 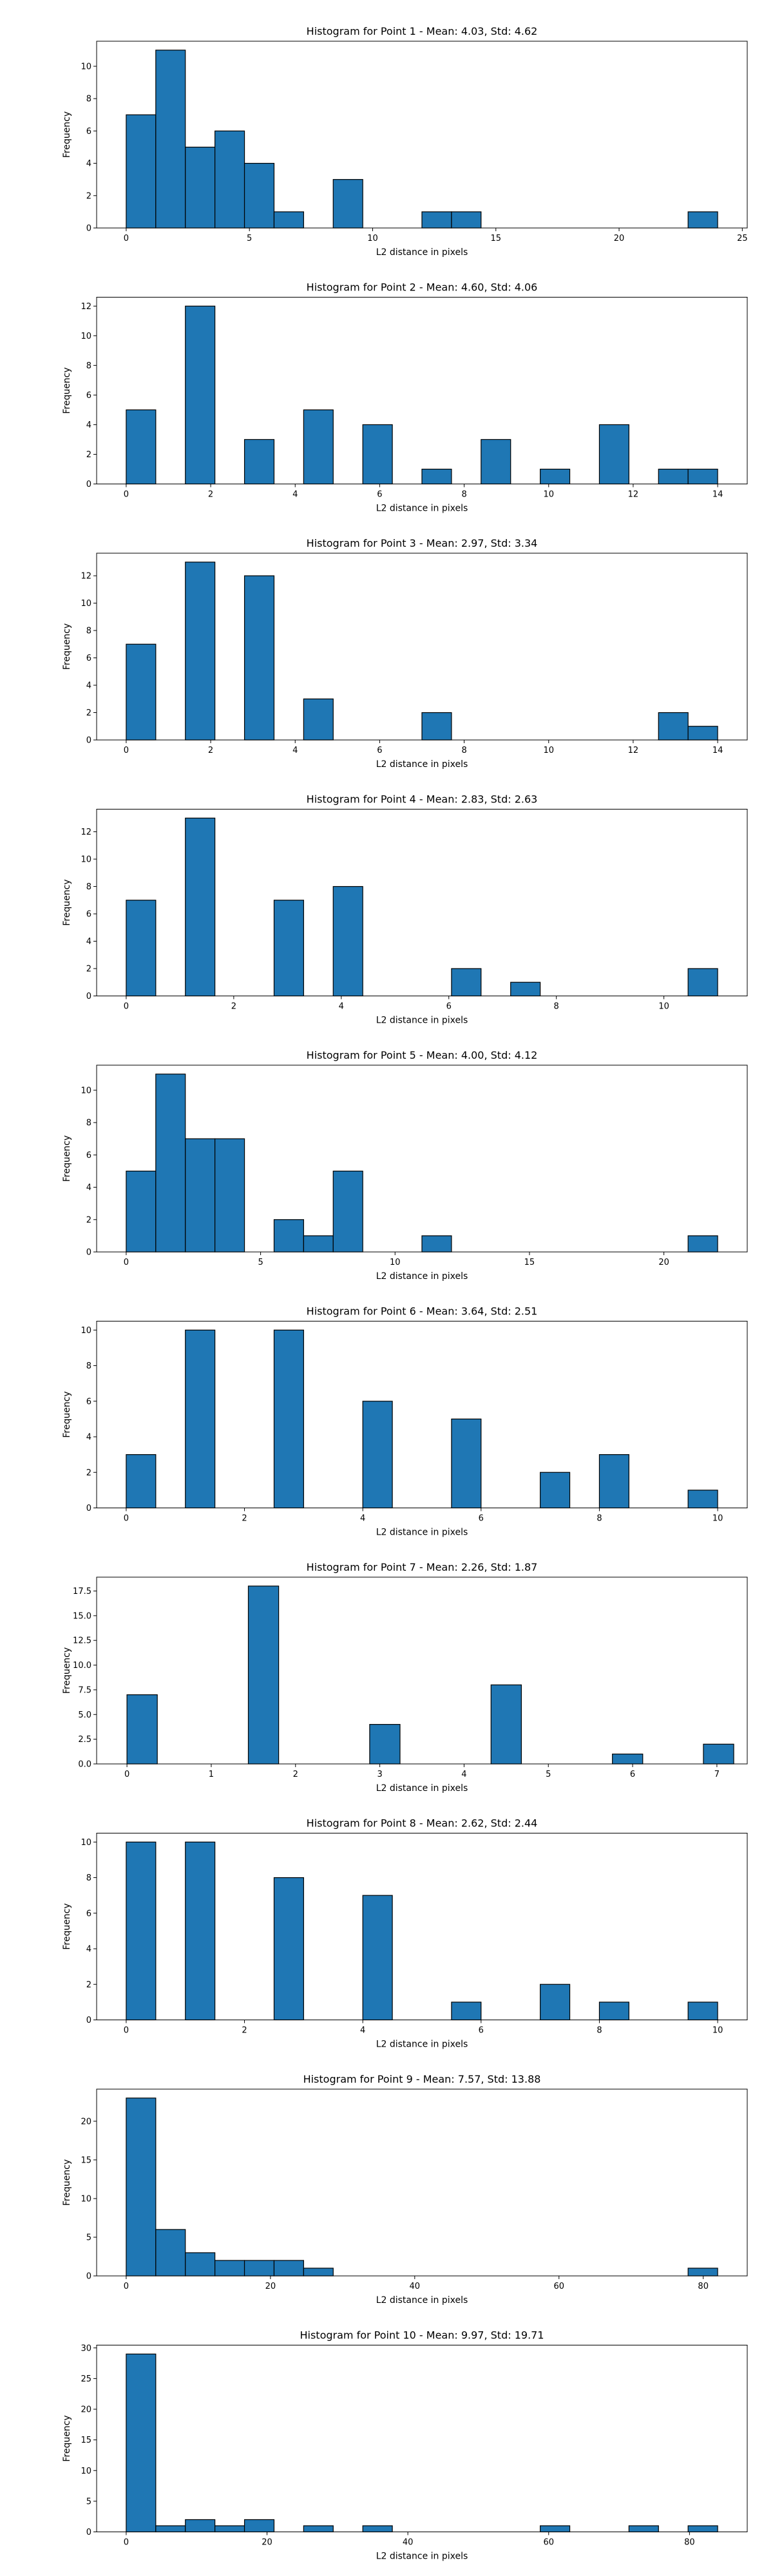 I want to click on y-tick-label: 15, so click(x=86, y=2160).